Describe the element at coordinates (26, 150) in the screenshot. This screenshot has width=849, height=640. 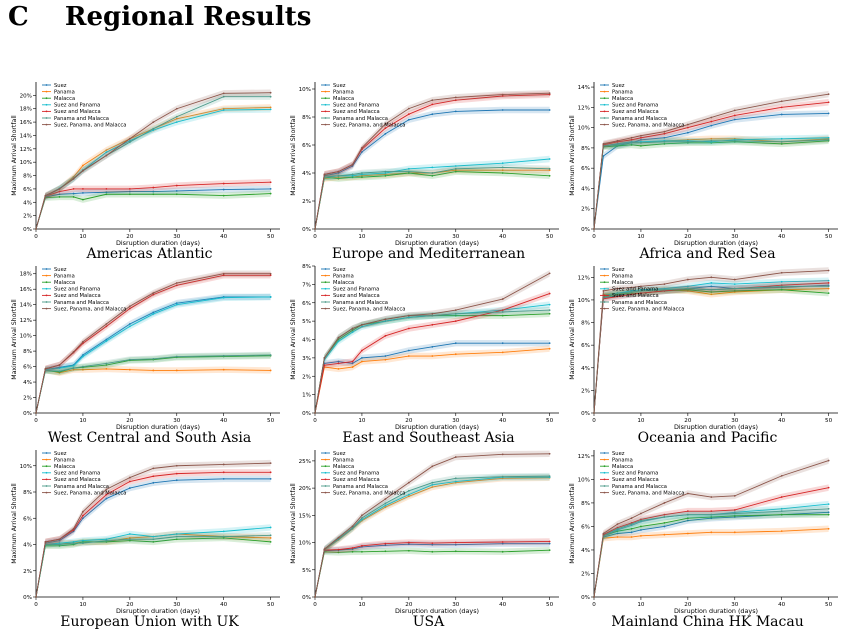
I see `y-tick-label: 12%` at that location.